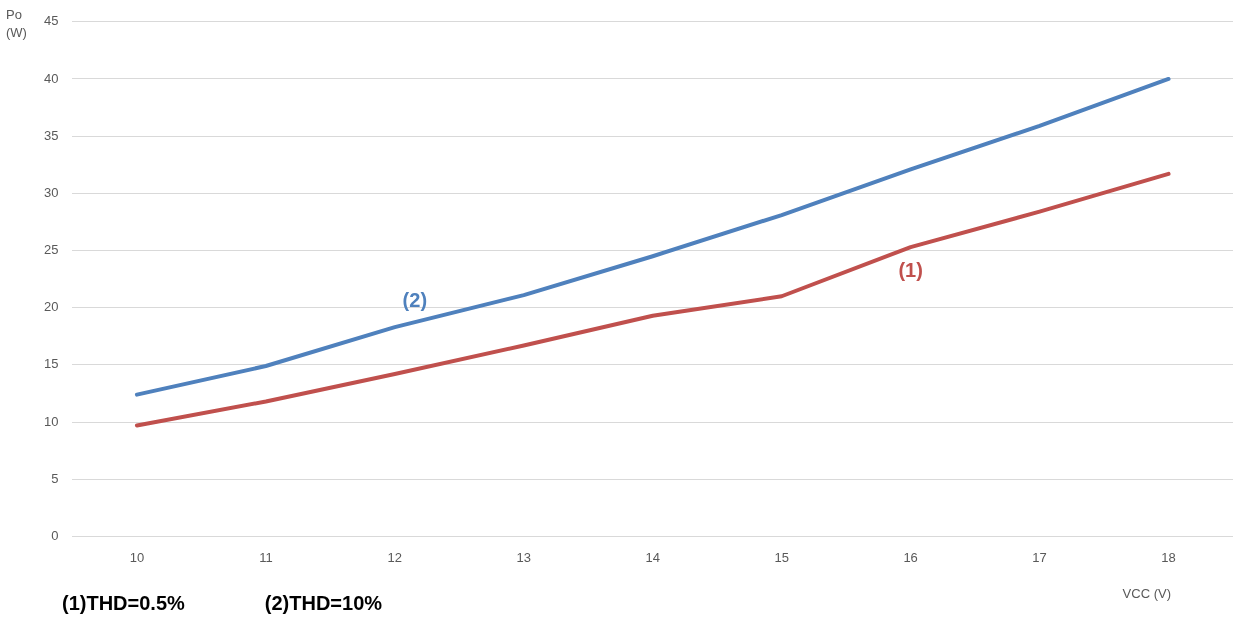 The width and height of the screenshot is (1233, 621). Describe the element at coordinates (123, 603) in the screenshot. I see `text: (1)THD=0.5%` at that location.